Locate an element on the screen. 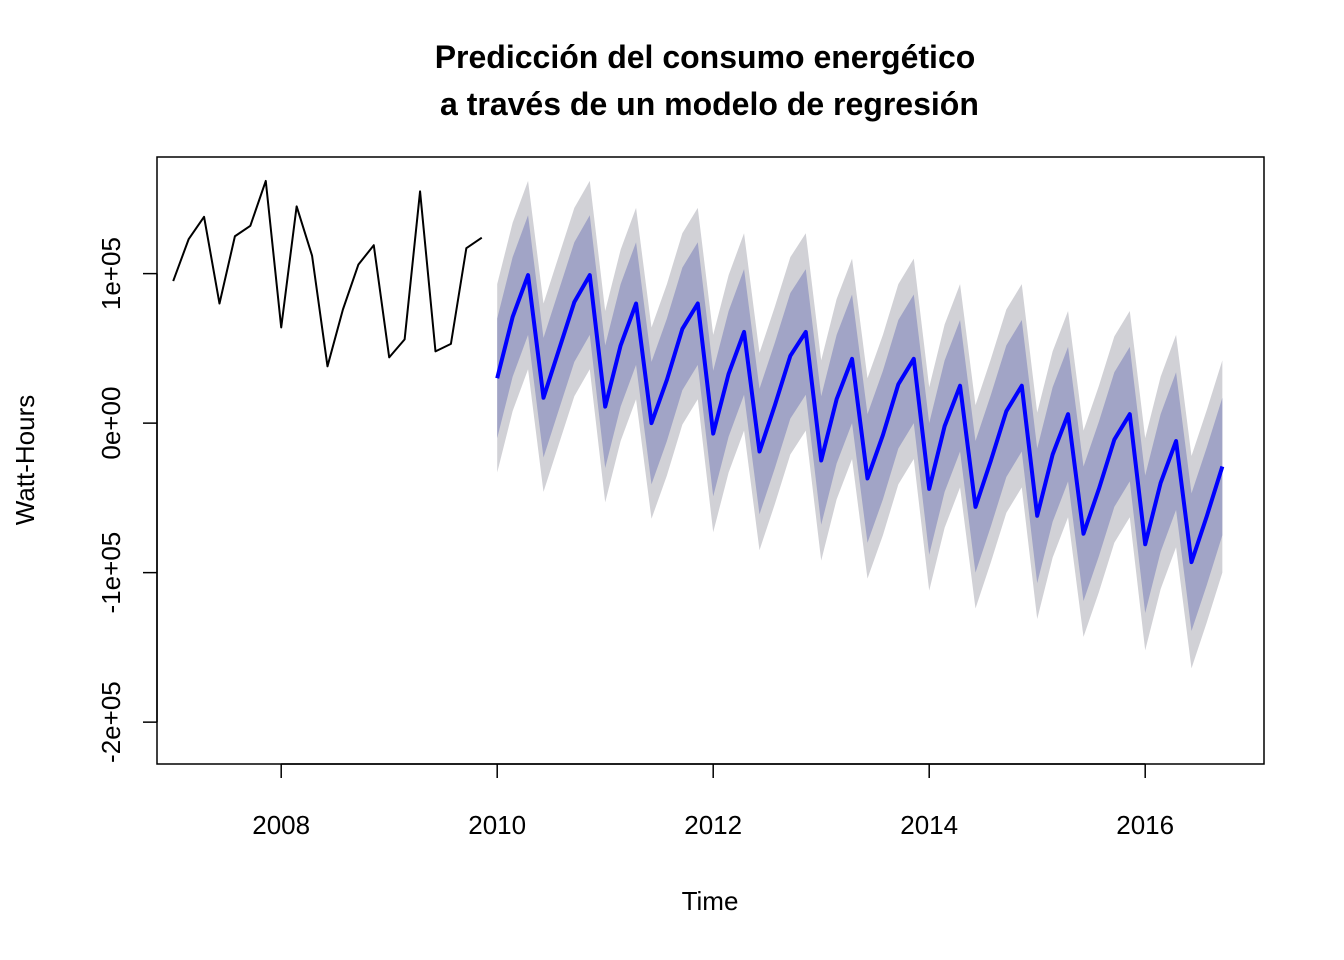 The width and height of the screenshot is (1344, 960). y-axis-title: Watt-Hours is located at coordinates (25, 460).